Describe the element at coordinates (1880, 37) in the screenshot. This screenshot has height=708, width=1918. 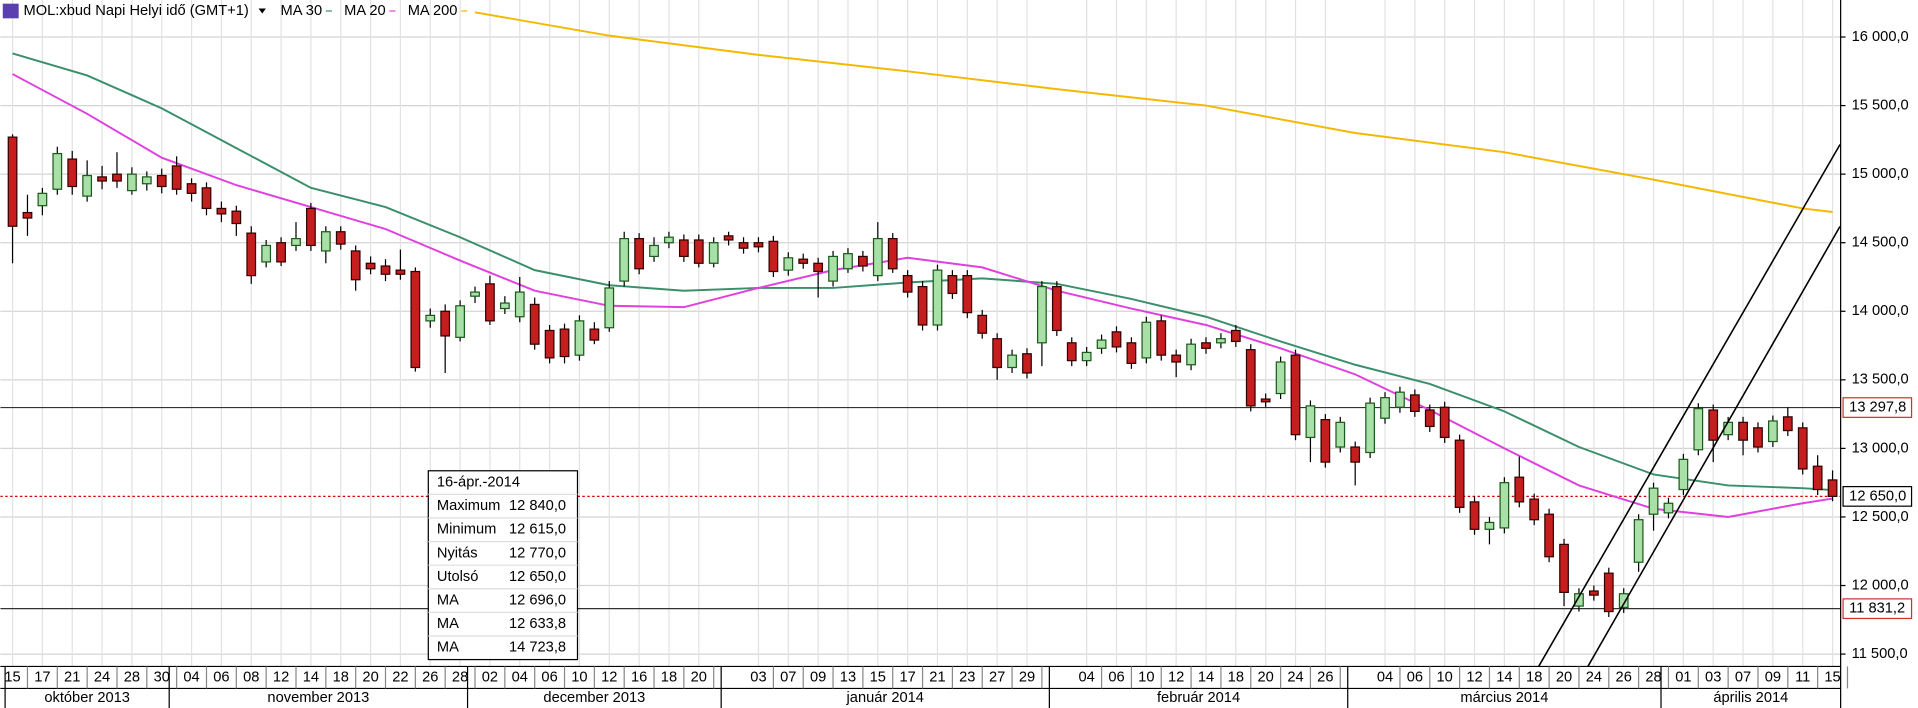
I see `y-tick-label: 16 000,0` at that location.